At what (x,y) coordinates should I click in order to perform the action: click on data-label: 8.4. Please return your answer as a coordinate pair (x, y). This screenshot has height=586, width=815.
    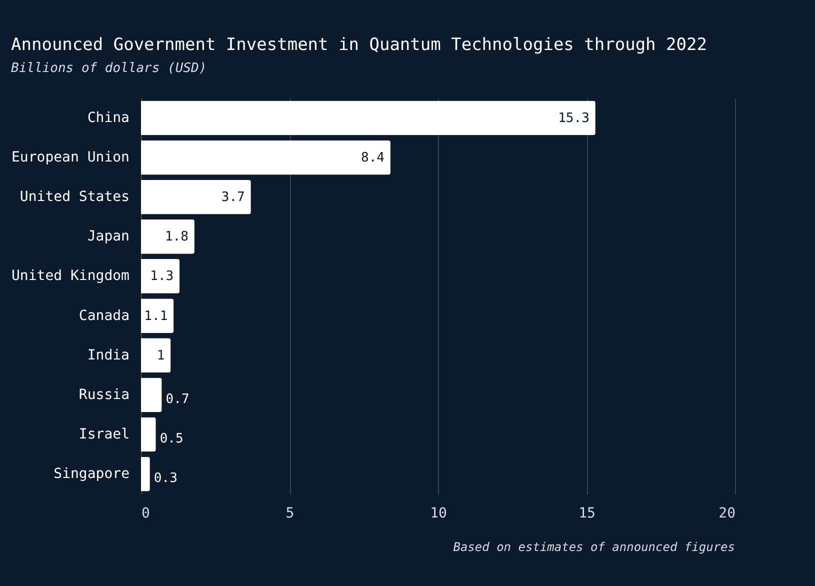
    Looking at the image, I should click on (372, 158).